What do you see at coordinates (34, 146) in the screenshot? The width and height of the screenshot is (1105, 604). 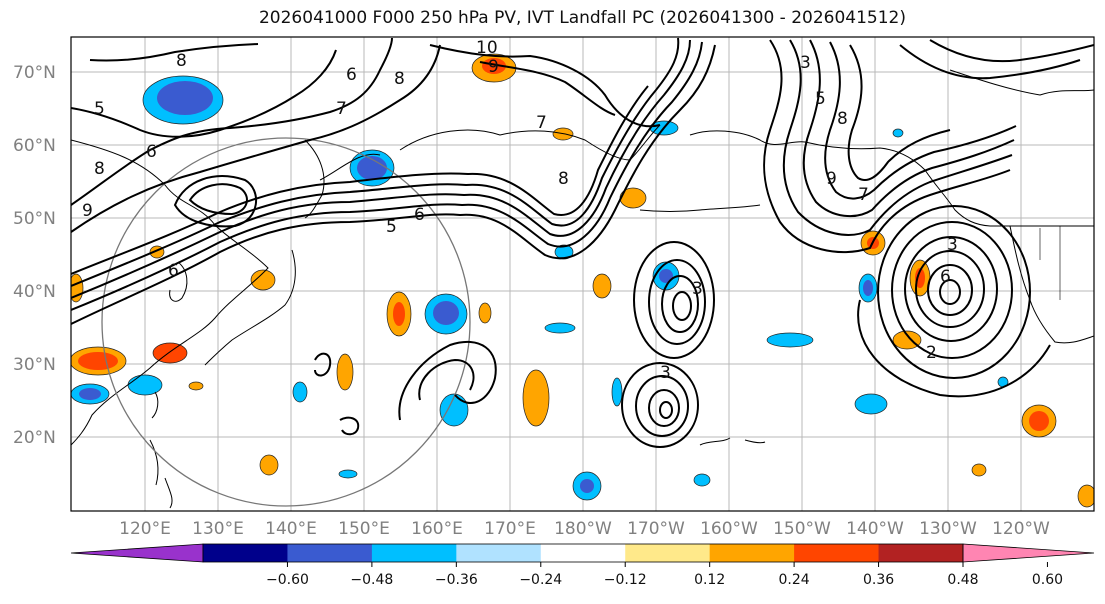 I see `lat-label: 60°N` at bounding box center [34, 146].